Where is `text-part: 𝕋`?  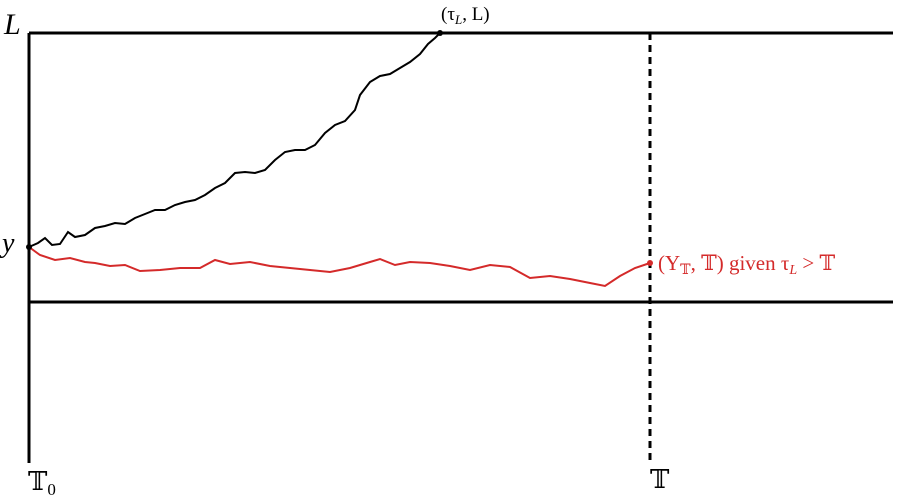 text-part: 𝕋 is located at coordinates (38, 481).